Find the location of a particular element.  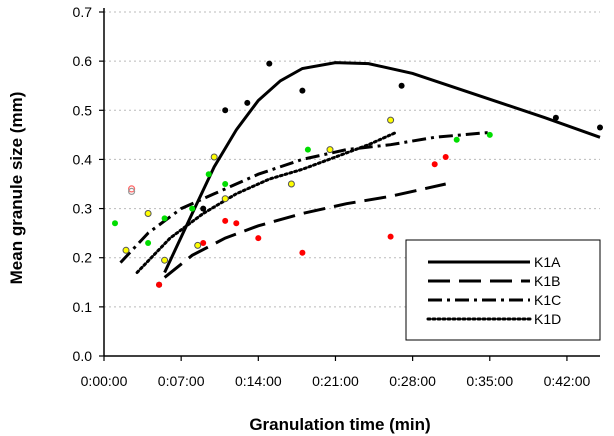

y-tick-label: 0.4 is located at coordinates (83, 159).